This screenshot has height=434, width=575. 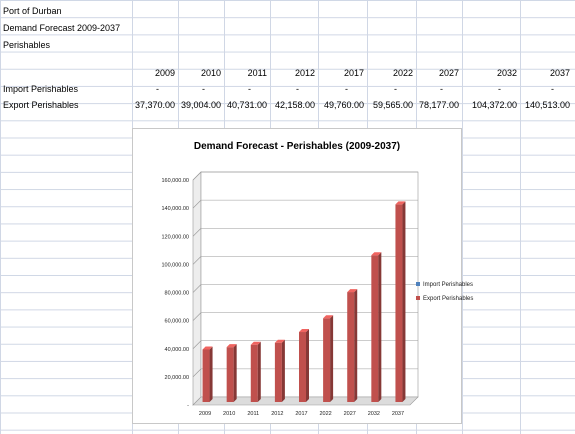 I want to click on legend-label: Export Perishables, so click(x=448, y=299).